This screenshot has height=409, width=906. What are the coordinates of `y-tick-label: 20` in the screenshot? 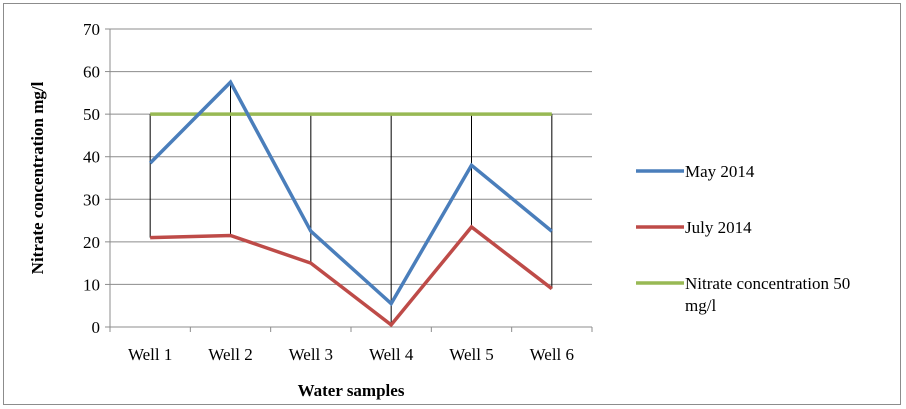 It's located at (91, 242).